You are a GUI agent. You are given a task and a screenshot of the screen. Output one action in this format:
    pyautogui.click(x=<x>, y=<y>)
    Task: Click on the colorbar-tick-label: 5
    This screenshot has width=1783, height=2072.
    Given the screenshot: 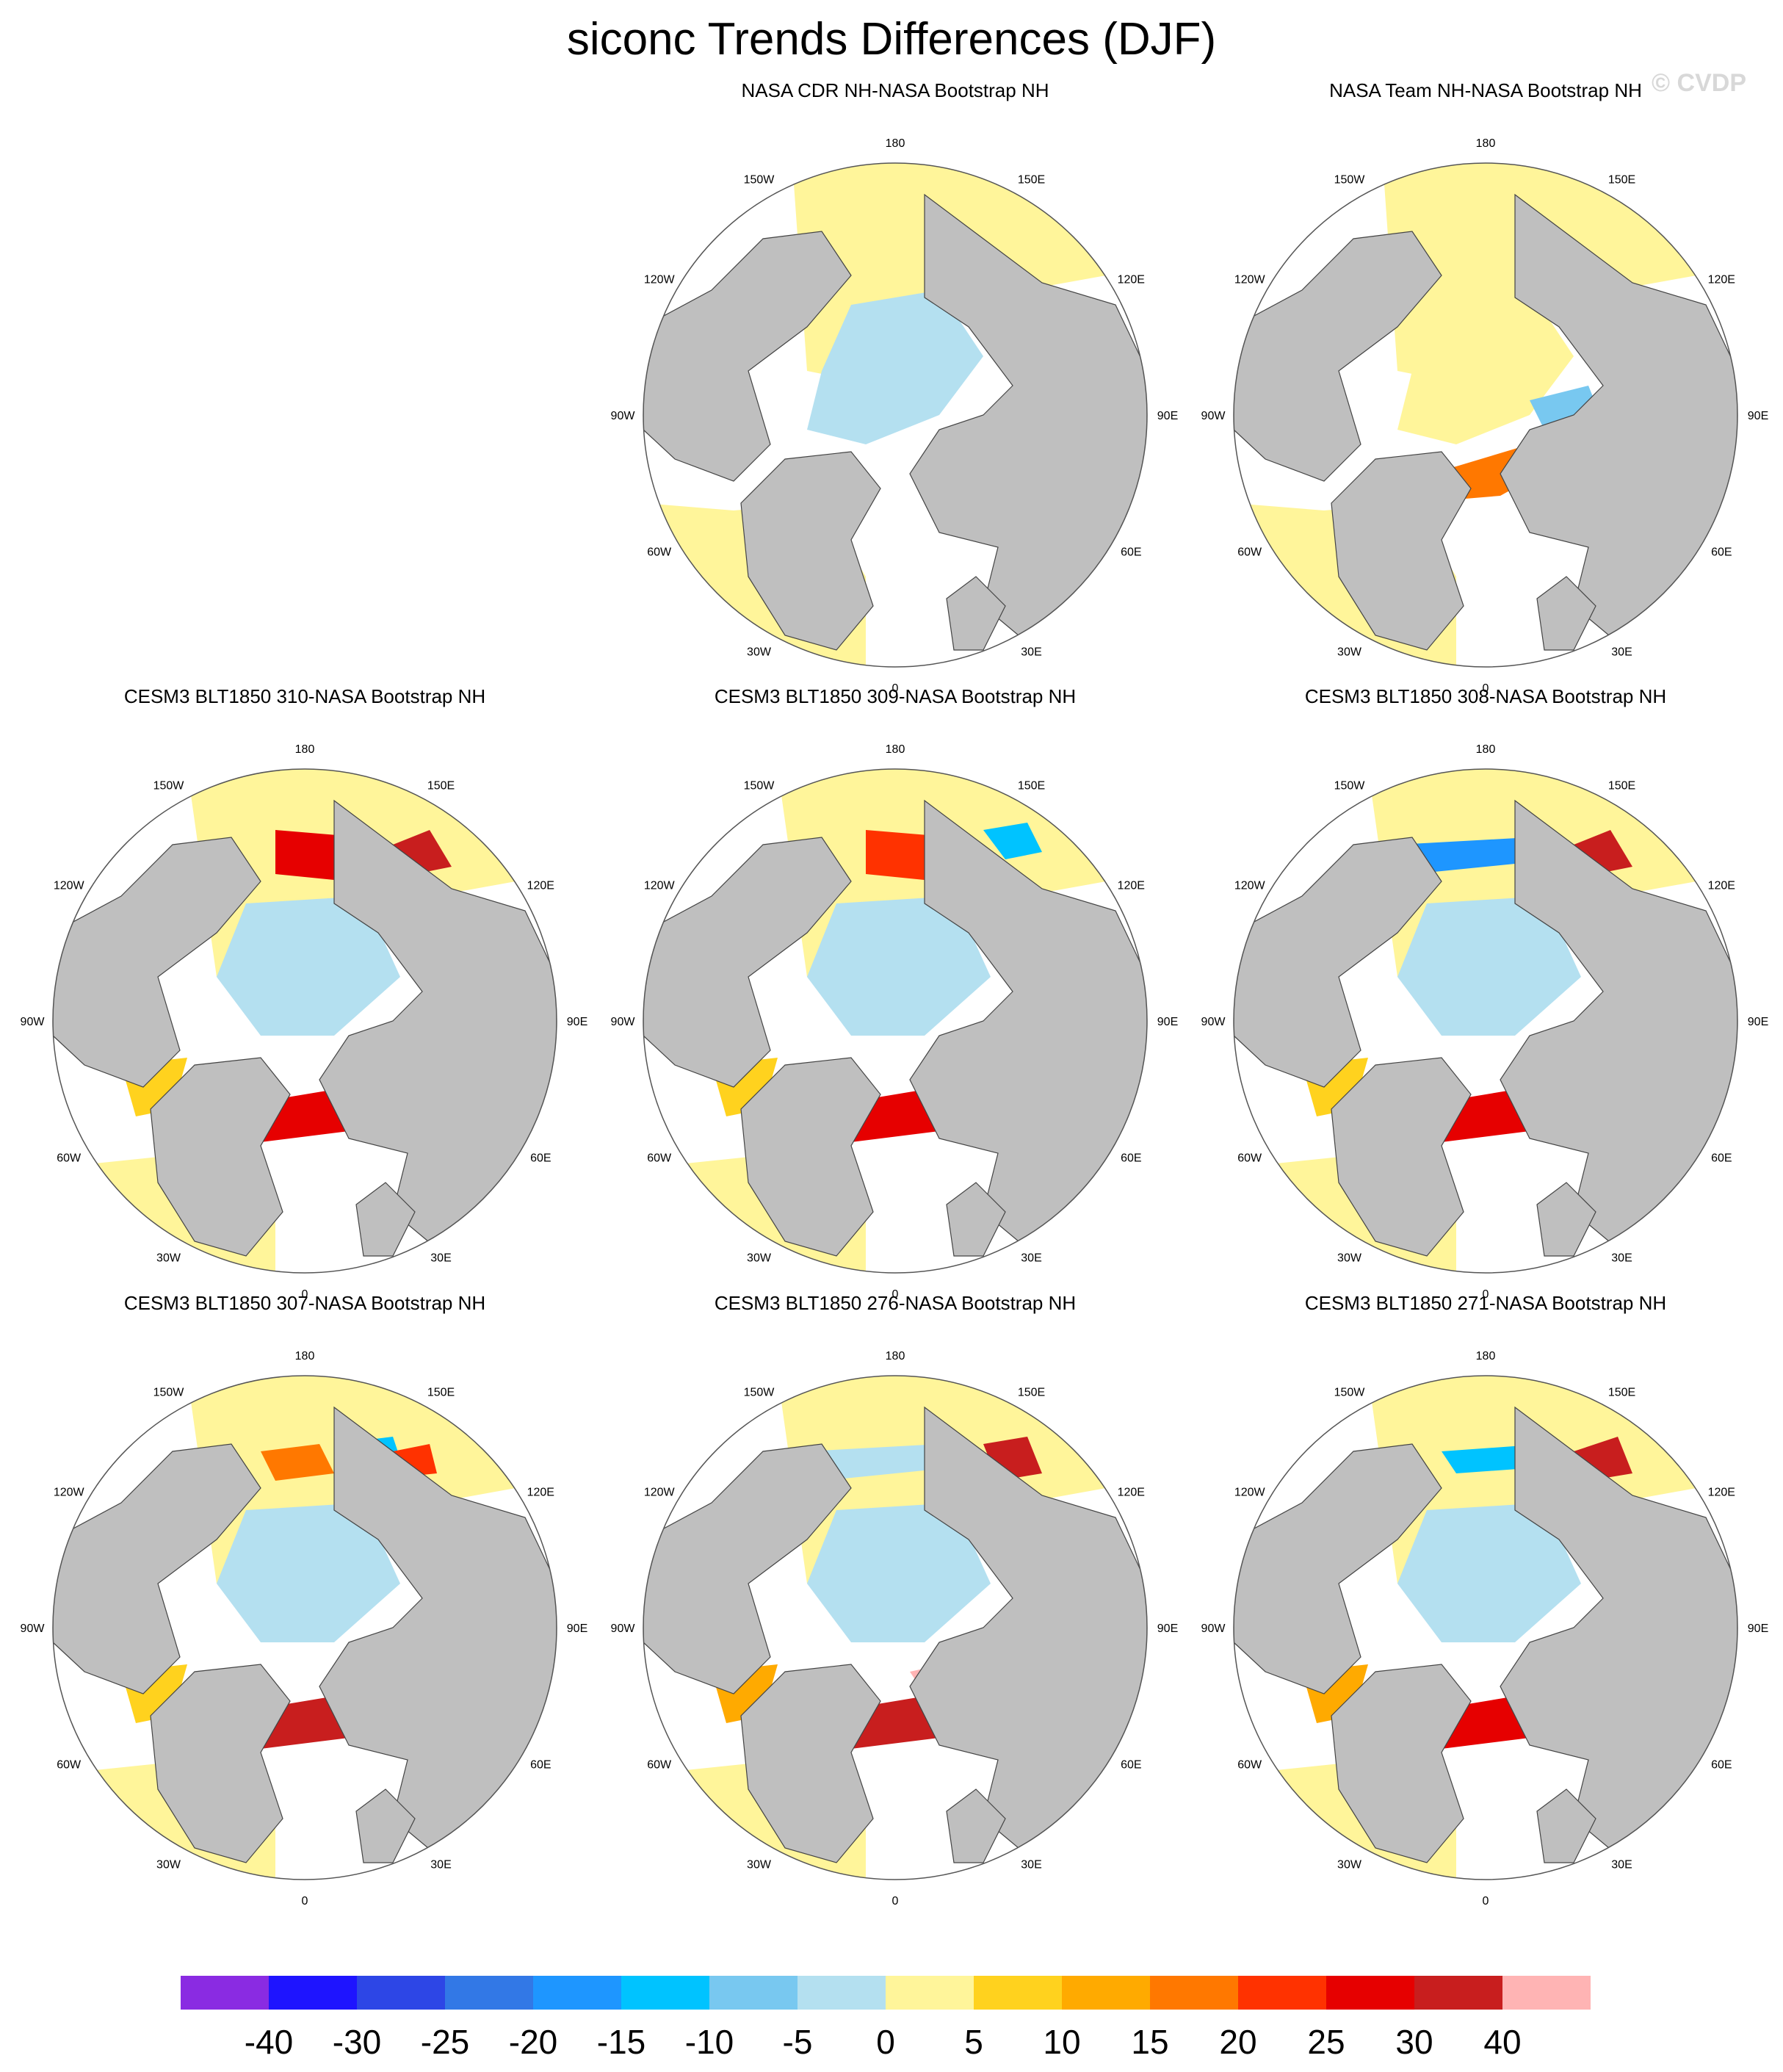 What is the action you would take?
    pyautogui.click(x=973, y=2042)
    